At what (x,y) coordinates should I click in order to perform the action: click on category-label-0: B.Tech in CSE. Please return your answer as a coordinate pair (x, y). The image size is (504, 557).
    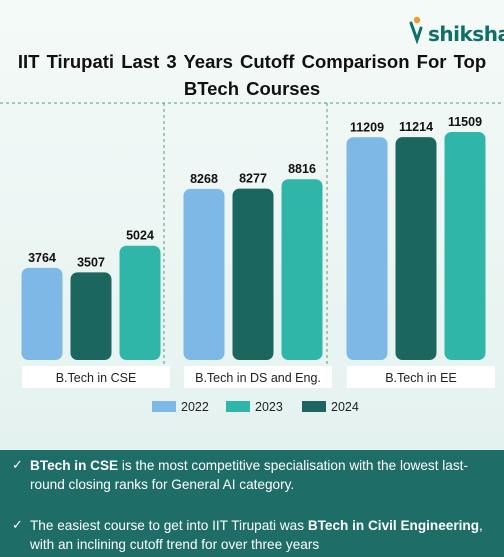
    Looking at the image, I should click on (96, 378).